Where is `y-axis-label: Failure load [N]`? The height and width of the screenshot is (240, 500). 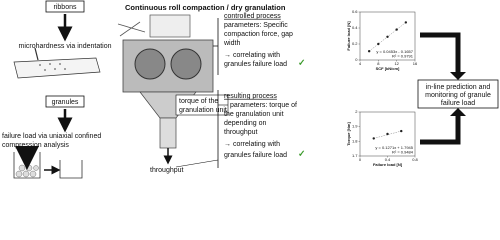 y-axis-label: Failure load [N] is located at coordinates (348, 36).